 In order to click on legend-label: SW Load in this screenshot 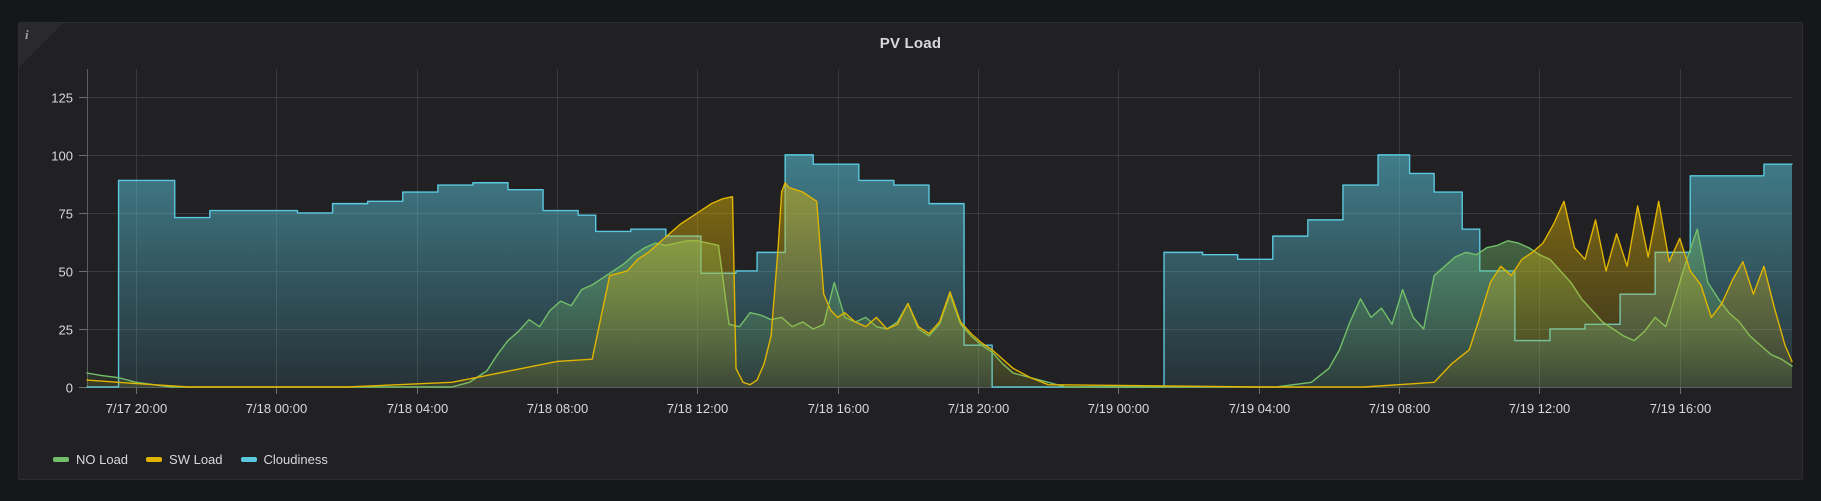, I will do `click(196, 459)`.